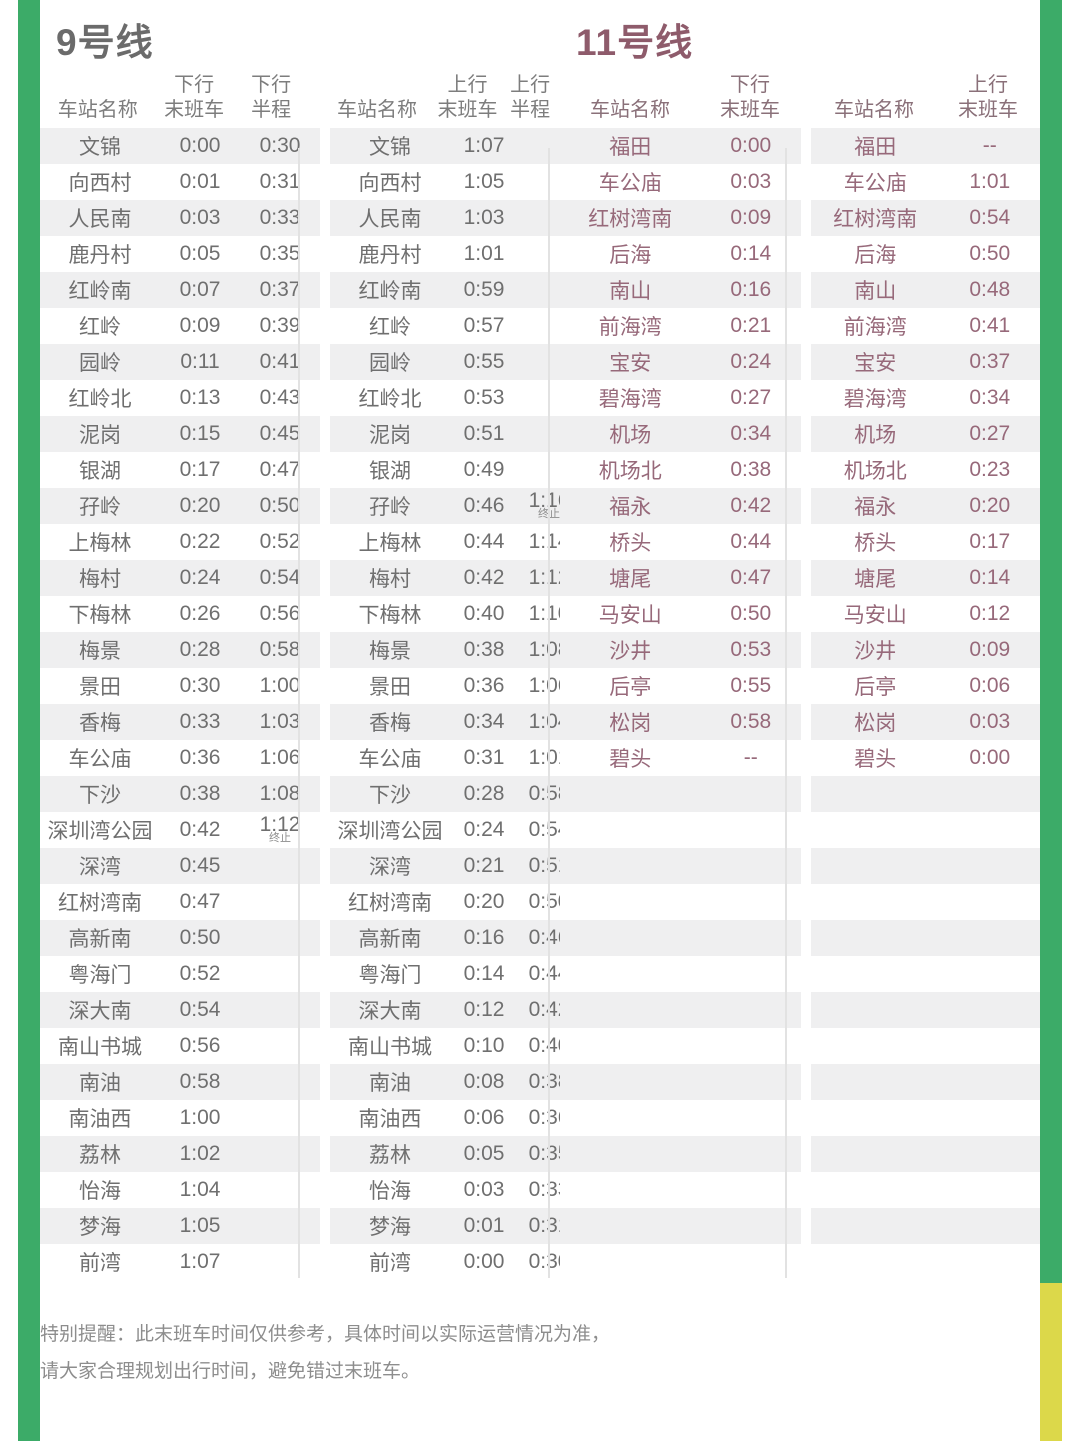 The height and width of the screenshot is (1441, 1080). What do you see at coordinates (530, 97) in the screenshot?
I see `line-9-up-half-header: 上行 半程` at bounding box center [530, 97].